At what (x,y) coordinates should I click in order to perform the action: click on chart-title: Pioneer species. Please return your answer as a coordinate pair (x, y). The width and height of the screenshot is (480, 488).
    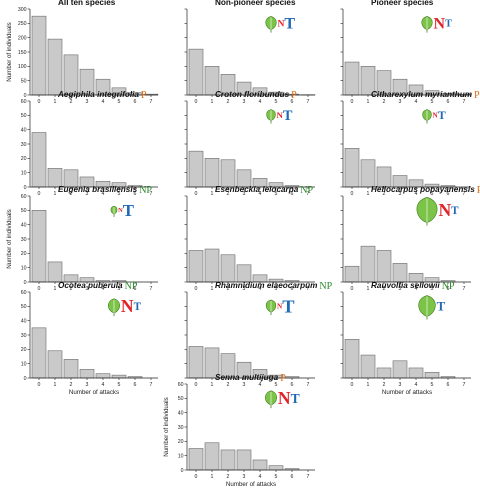
    Looking at the image, I should click on (402, 3).